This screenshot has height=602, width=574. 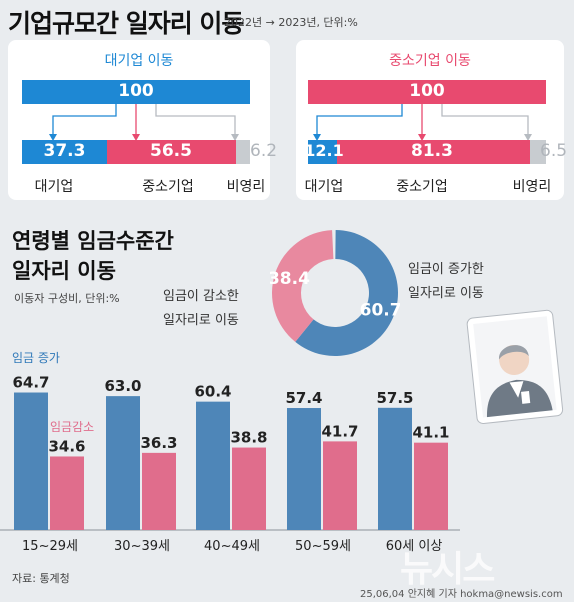 I want to click on bar-value-label: 36.3, so click(x=158, y=443).